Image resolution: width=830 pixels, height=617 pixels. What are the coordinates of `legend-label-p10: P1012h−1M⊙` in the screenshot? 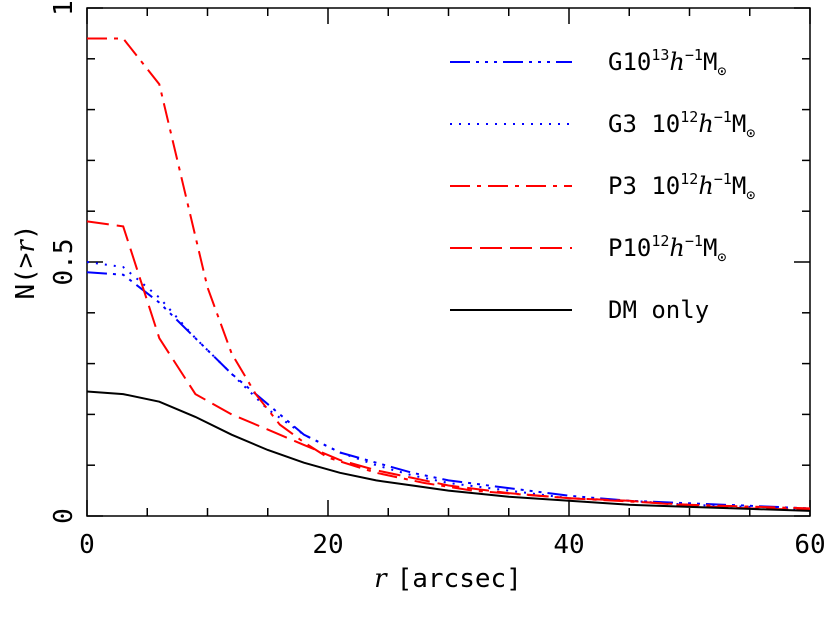 It's located at (667, 249).